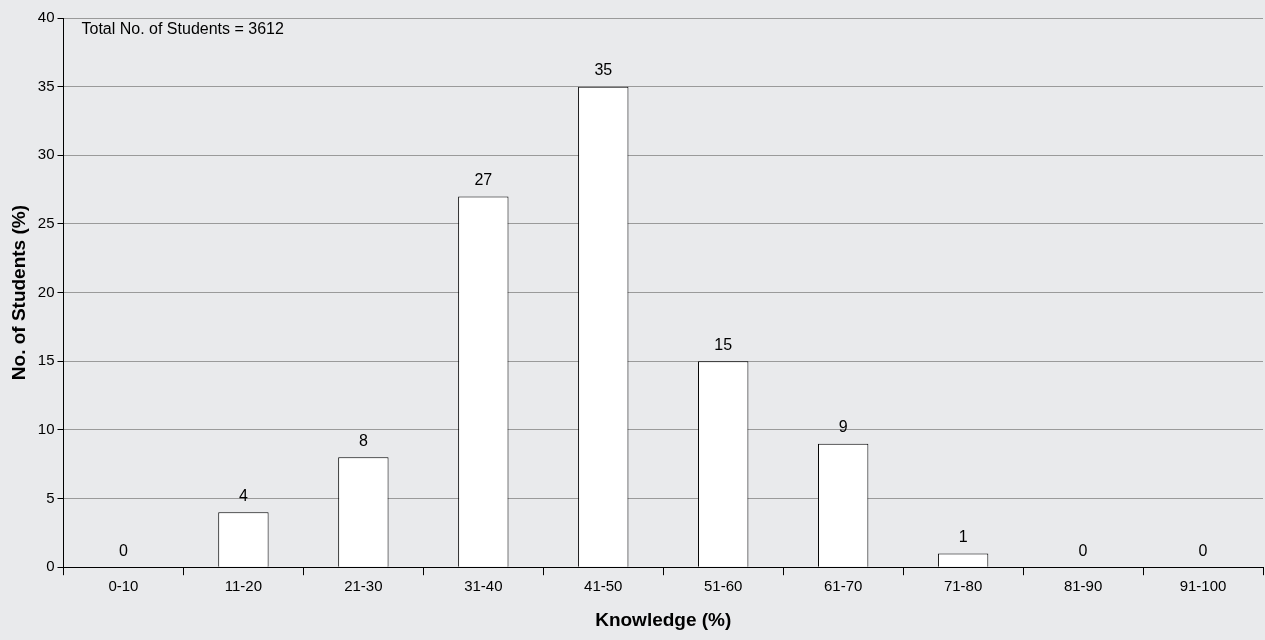 The height and width of the screenshot is (640, 1265). I want to click on x-axis-title: Knowledge (%), so click(663, 619).